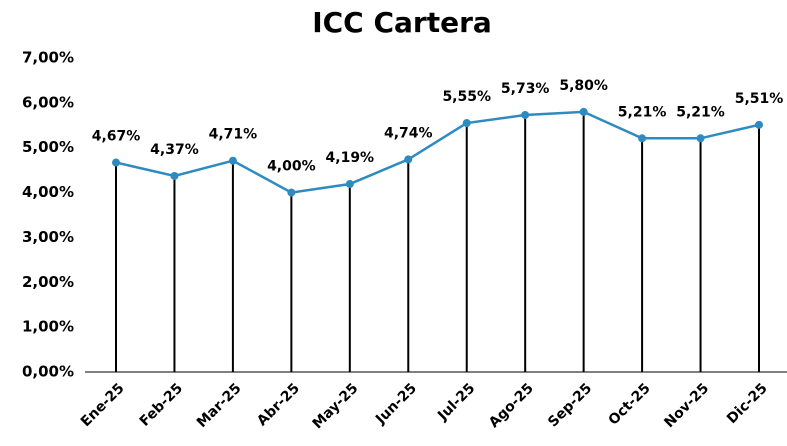  What do you see at coordinates (402, 22) in the screenshot?
I see `chart-title: ICC Cartera` at bounding box center [402, 22].